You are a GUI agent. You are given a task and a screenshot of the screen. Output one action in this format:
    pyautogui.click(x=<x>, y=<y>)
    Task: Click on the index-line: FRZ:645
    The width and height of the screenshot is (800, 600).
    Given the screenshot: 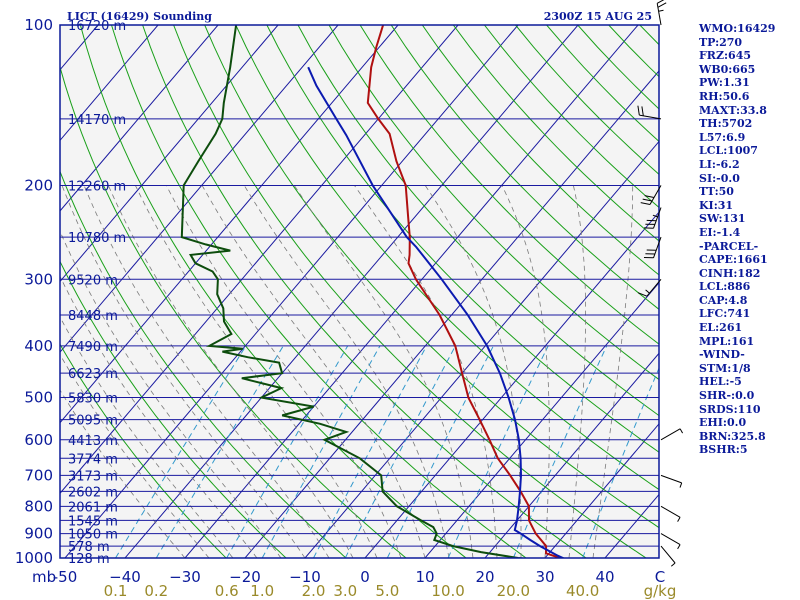 What is the action you would take?
    pyautogui.click(x=725, y=56)
    